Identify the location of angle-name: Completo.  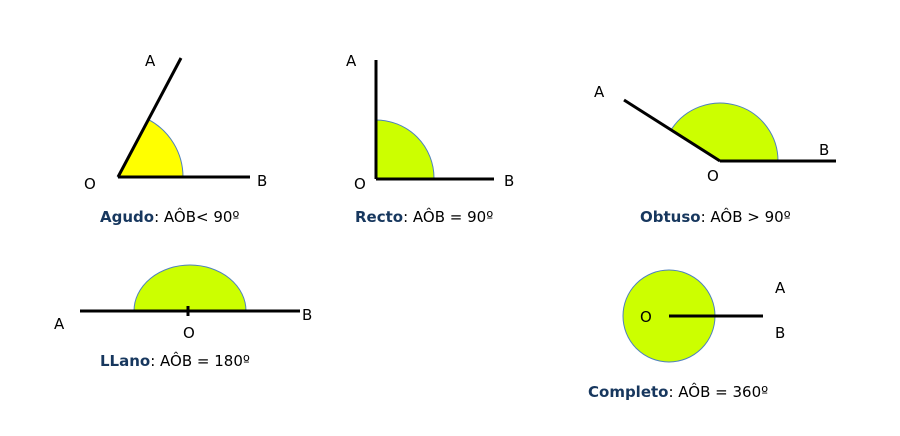
(628, 392).